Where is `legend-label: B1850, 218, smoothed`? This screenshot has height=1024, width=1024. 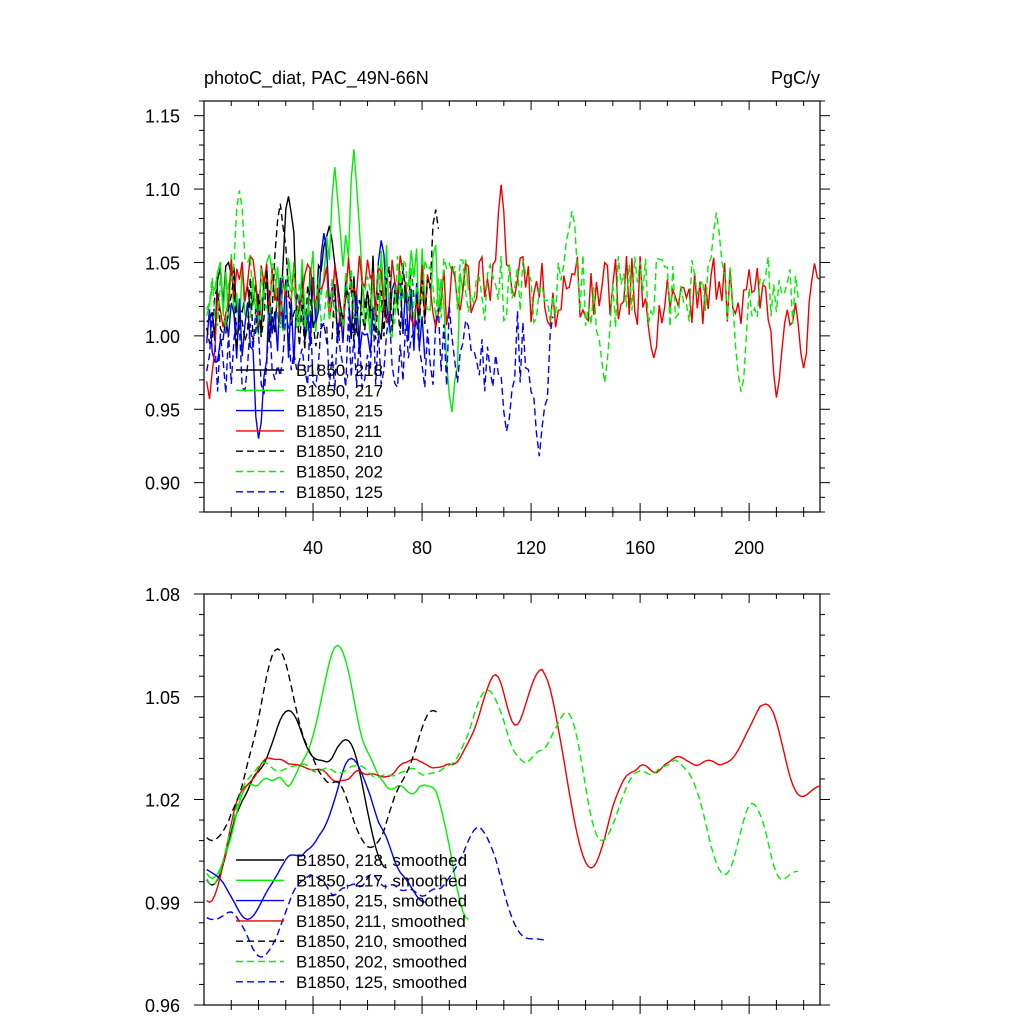 legend-label: B1850, 218, smoothed is located at coordinates (381, 860).